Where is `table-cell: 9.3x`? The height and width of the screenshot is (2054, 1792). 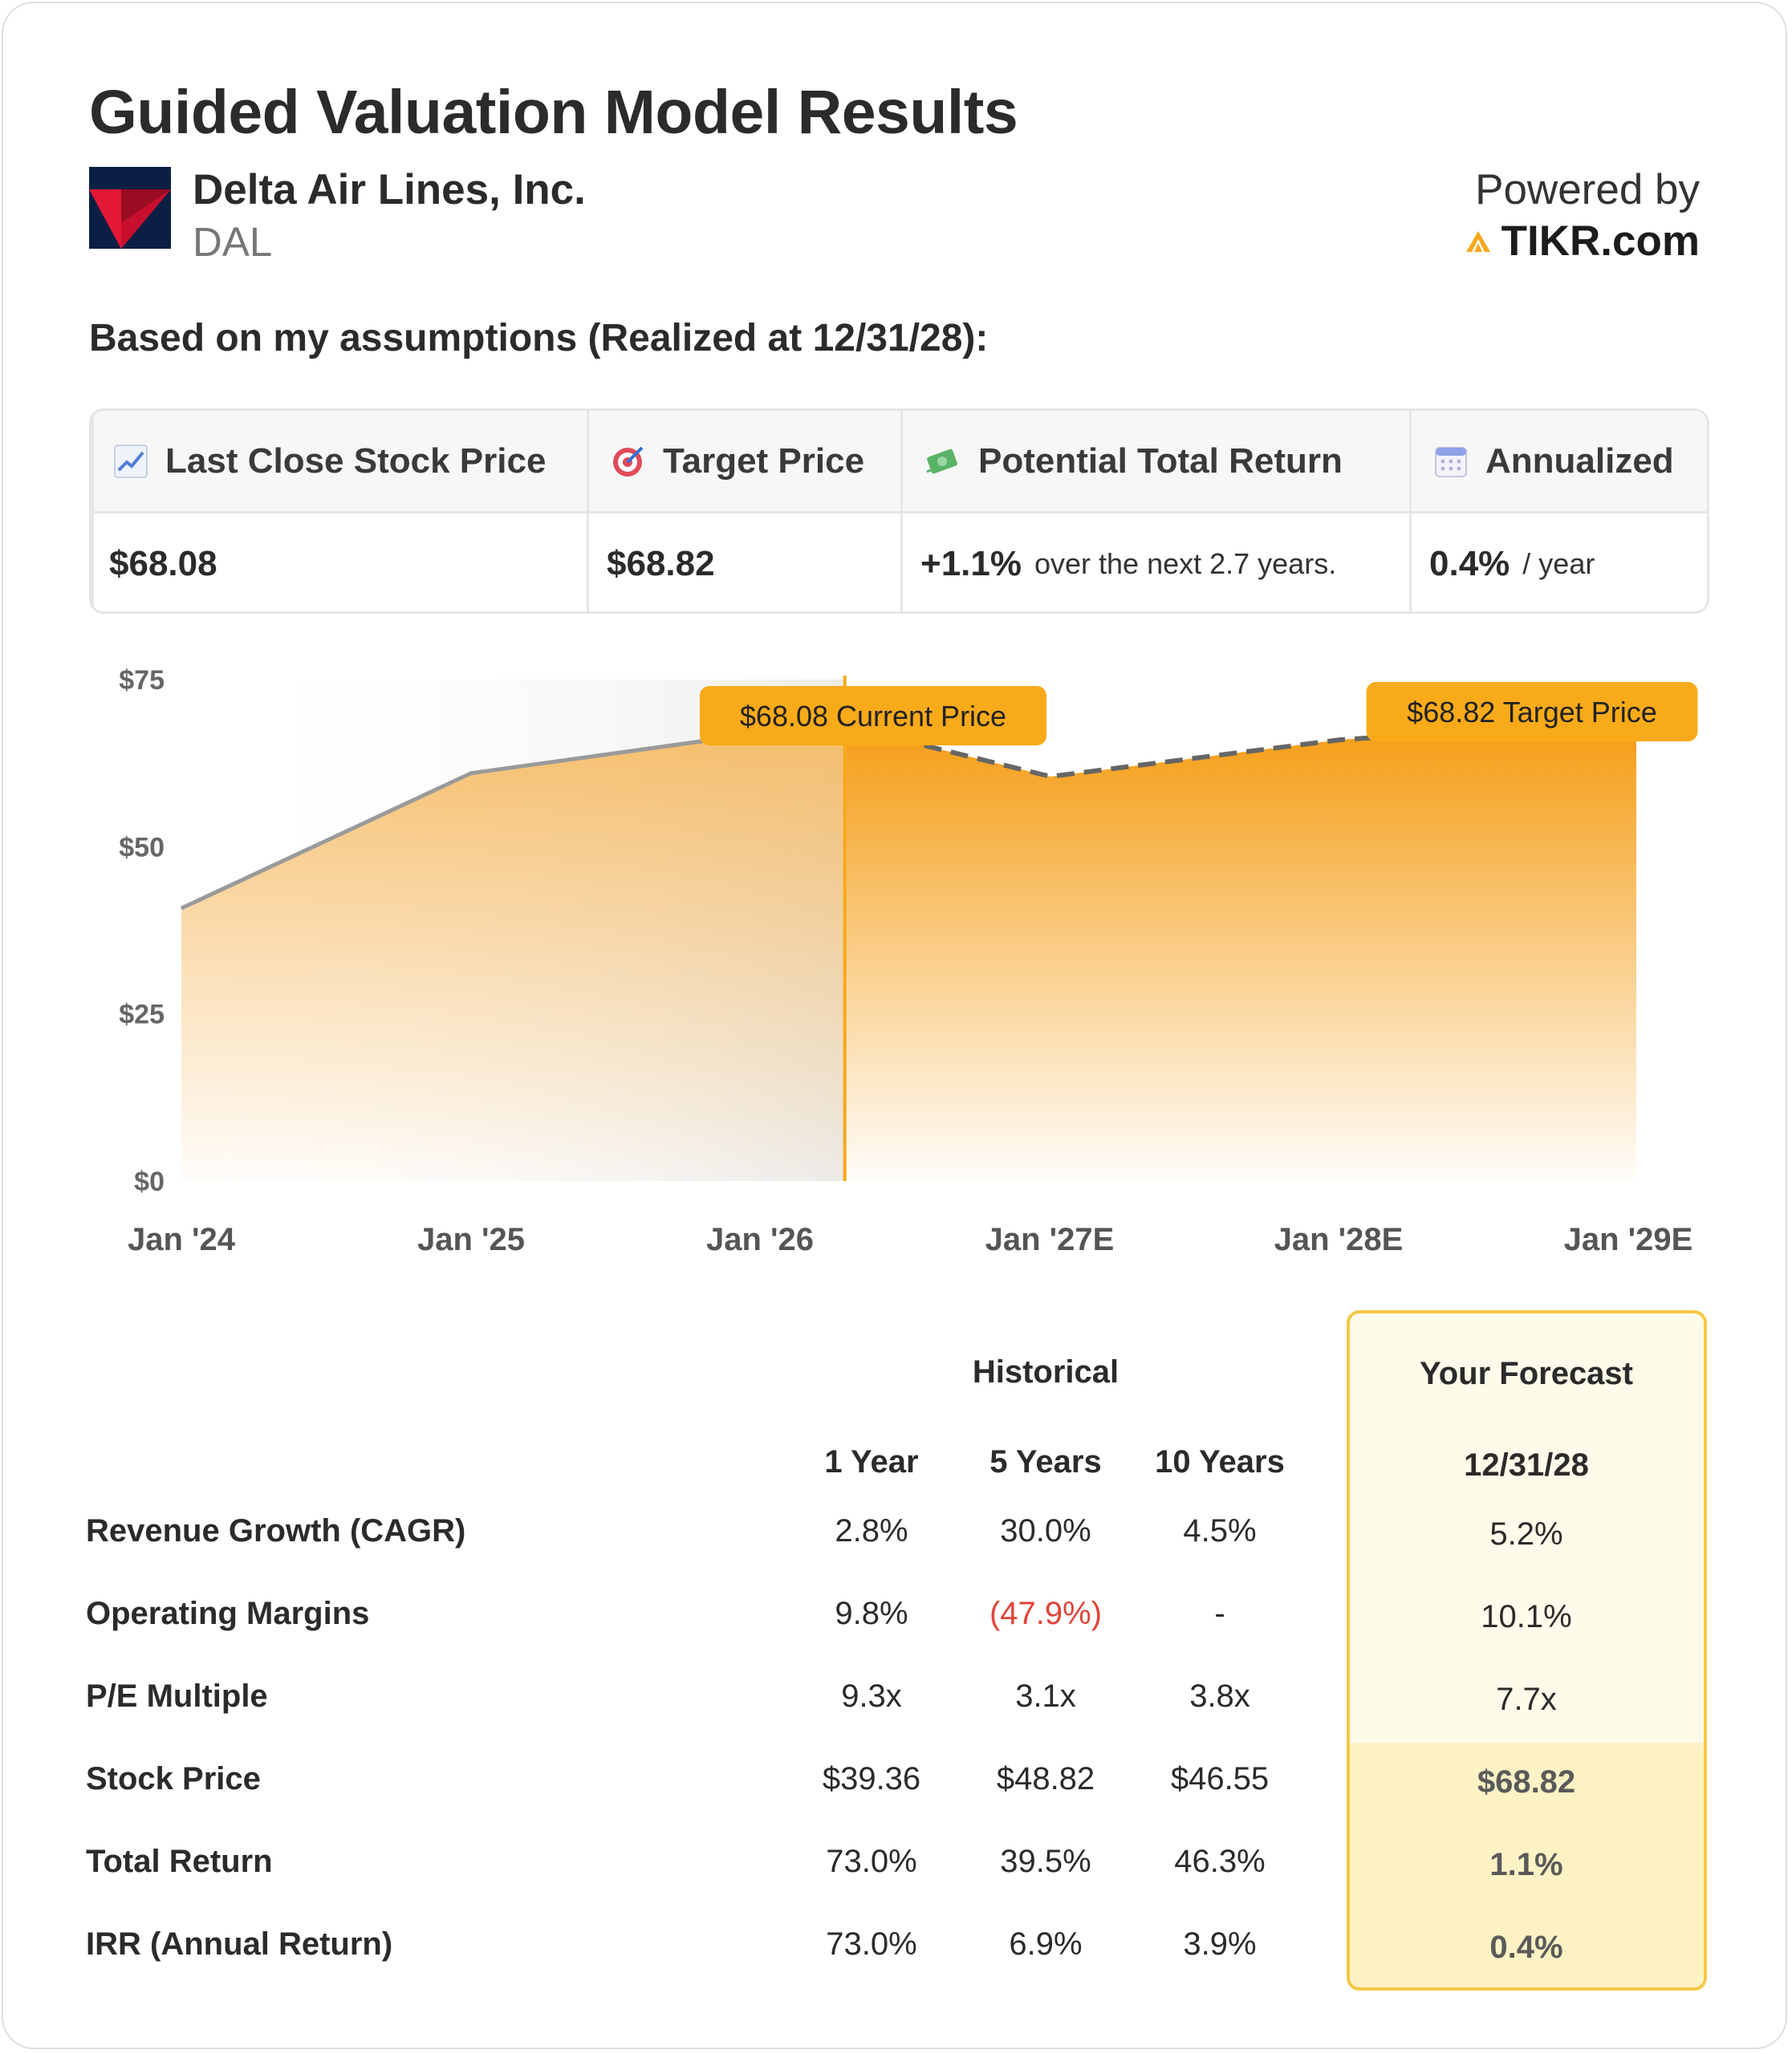
table-cell: 9.3x is located at coordinates (871, 1697).